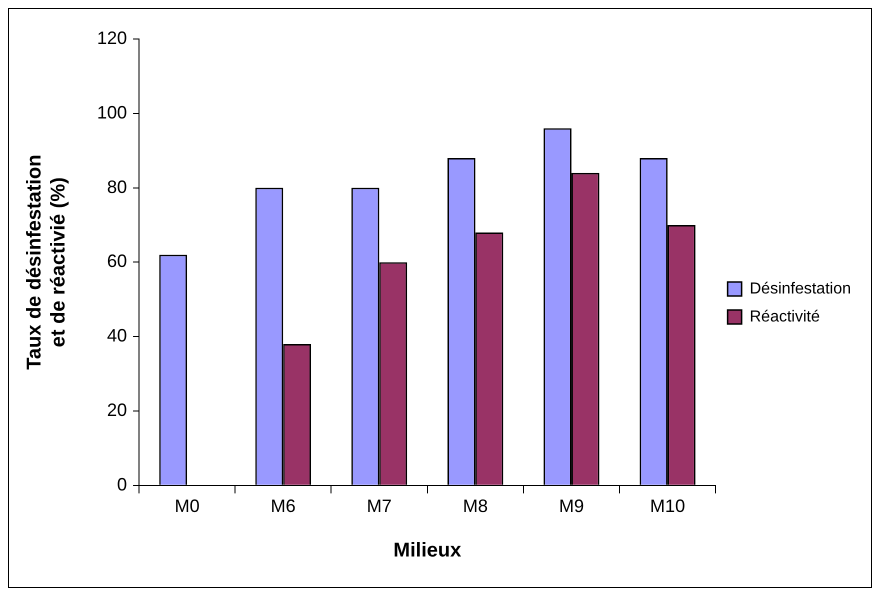  What do you see at coordinates (112, 38) in the screenshot?
I see `y-tick-label: 120` at bounding box center [112, 38].